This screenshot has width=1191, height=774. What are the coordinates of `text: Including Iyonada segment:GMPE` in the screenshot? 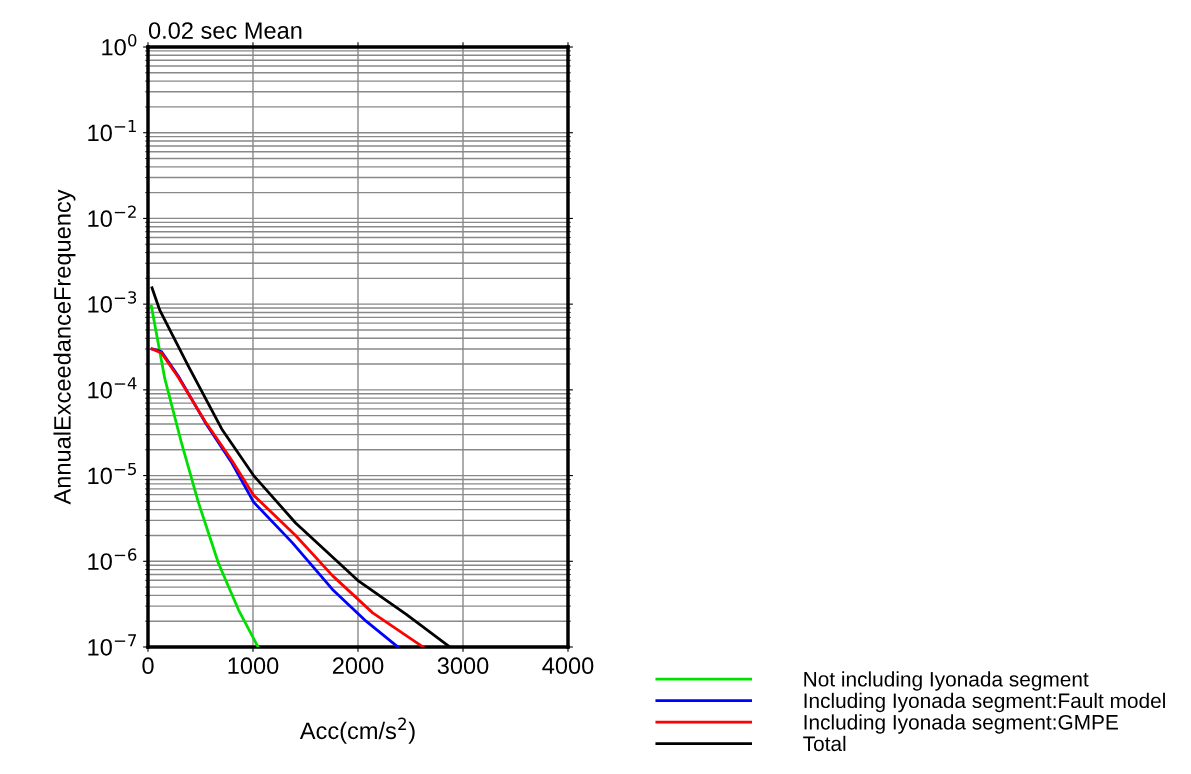 It's located at (961, 724).